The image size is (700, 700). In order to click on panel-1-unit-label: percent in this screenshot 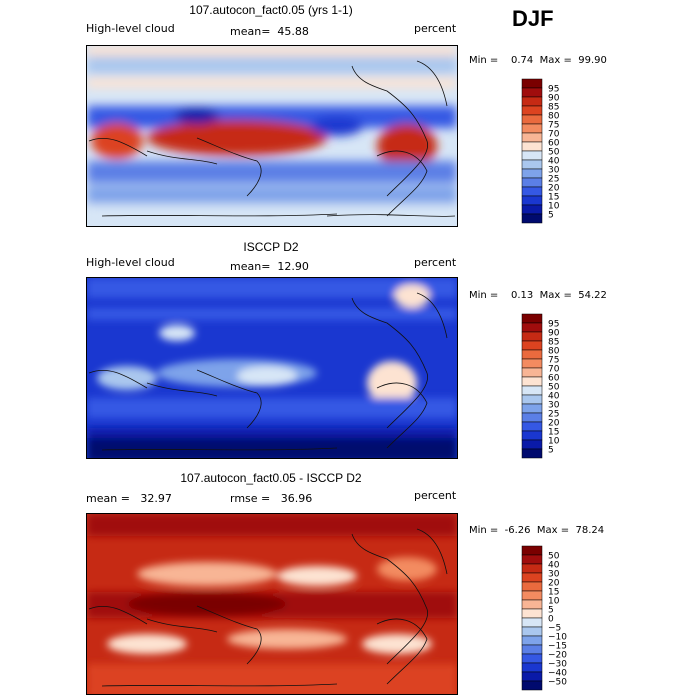, I will do `click(435, 28)`.